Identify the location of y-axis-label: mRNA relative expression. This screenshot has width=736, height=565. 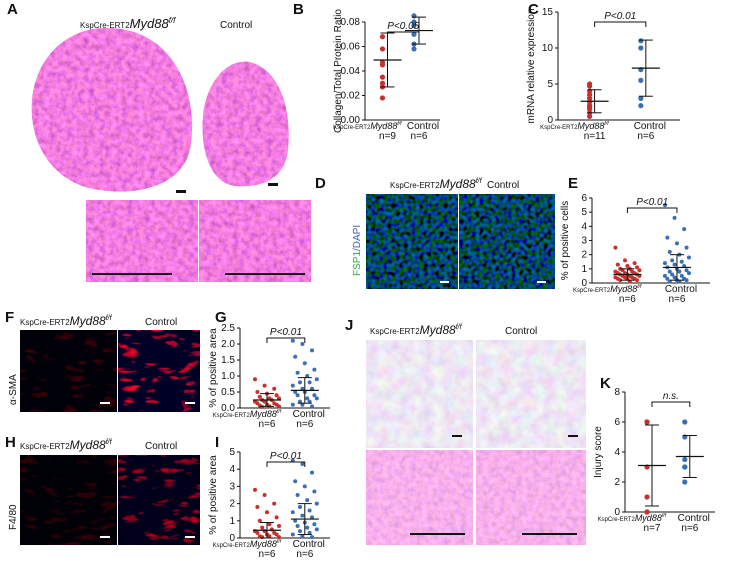
(531, 65).